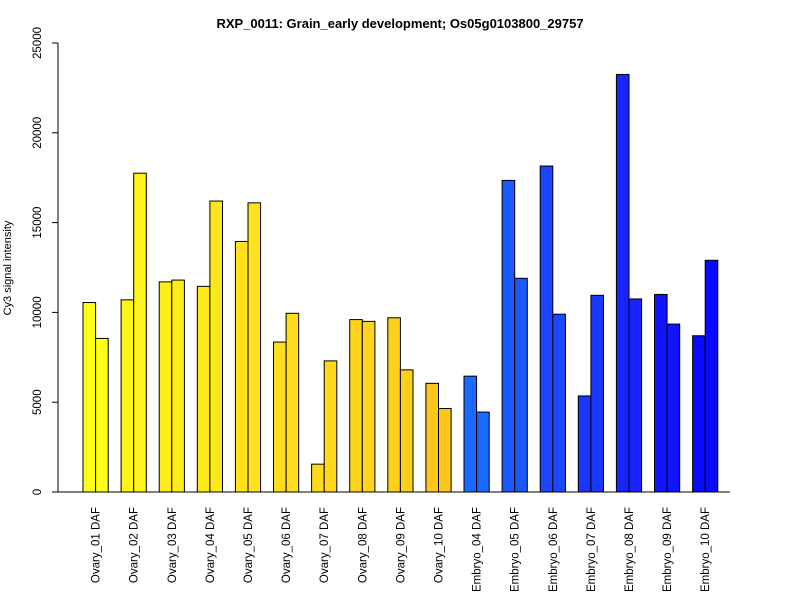  I want to click on y-tick-label: 20000, so click(38, 133).